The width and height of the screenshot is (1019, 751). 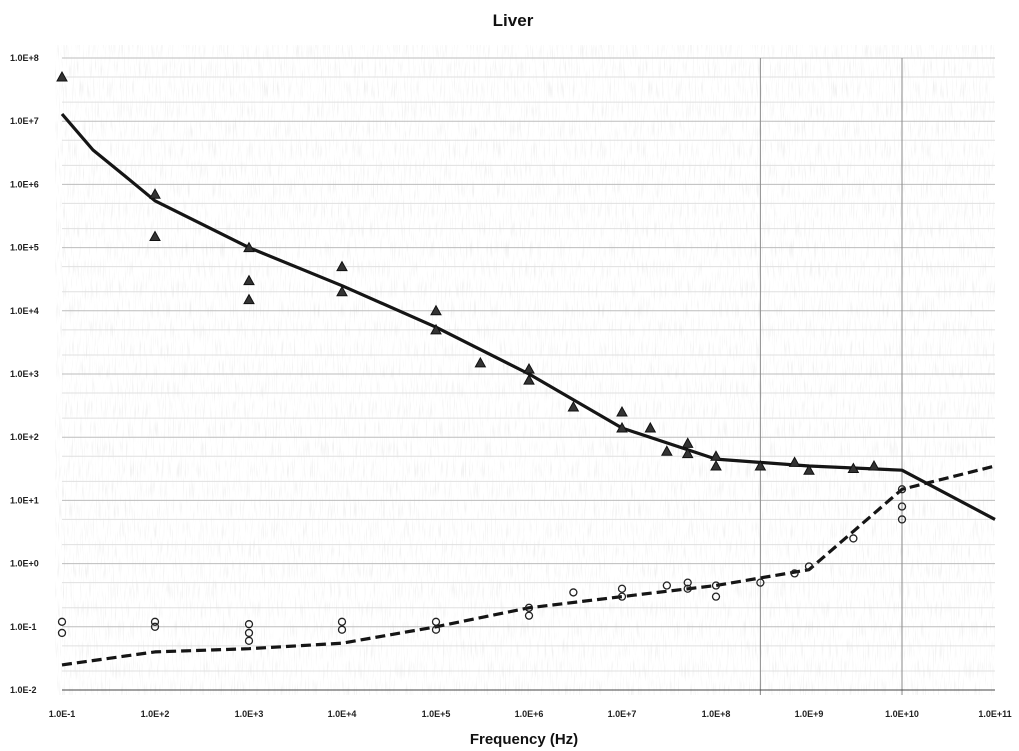 What do you see at coordinates (24, 437) in the screenshot?
I see `y-tick-label: 1.0E+2` at bounding box center [24, 437].